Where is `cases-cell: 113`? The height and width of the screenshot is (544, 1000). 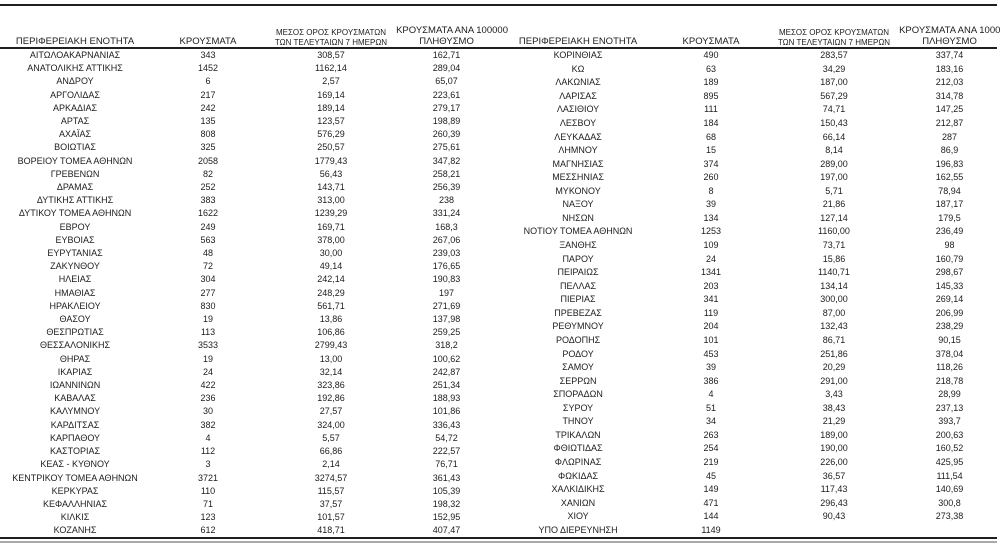 cases-cell: 113 is located at coordinates (208, 332).